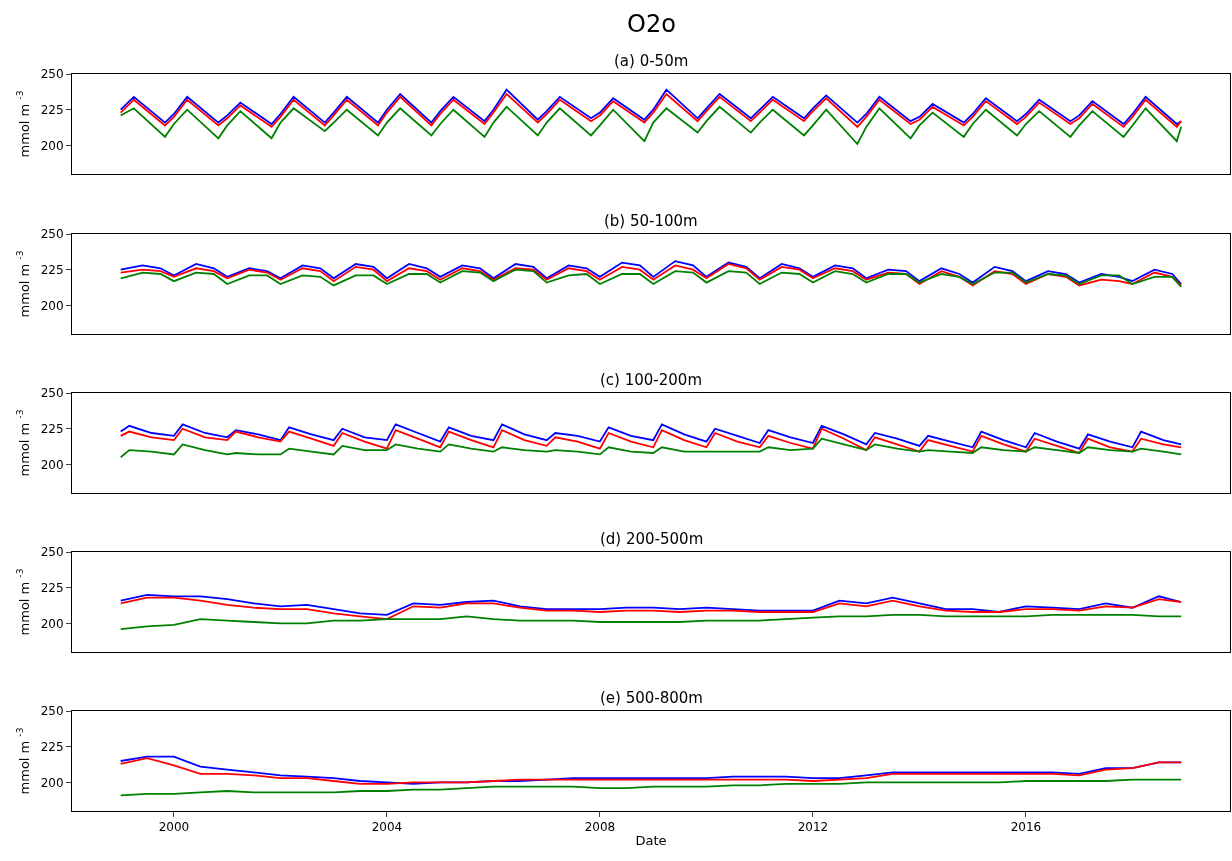 The width and height of the screenshot is (1232, 861). What do you see at coordinates (652, 539) in the screenshot?
I see `chart-subtitle: (d) 200-500m` at bounding box center [652, 539].